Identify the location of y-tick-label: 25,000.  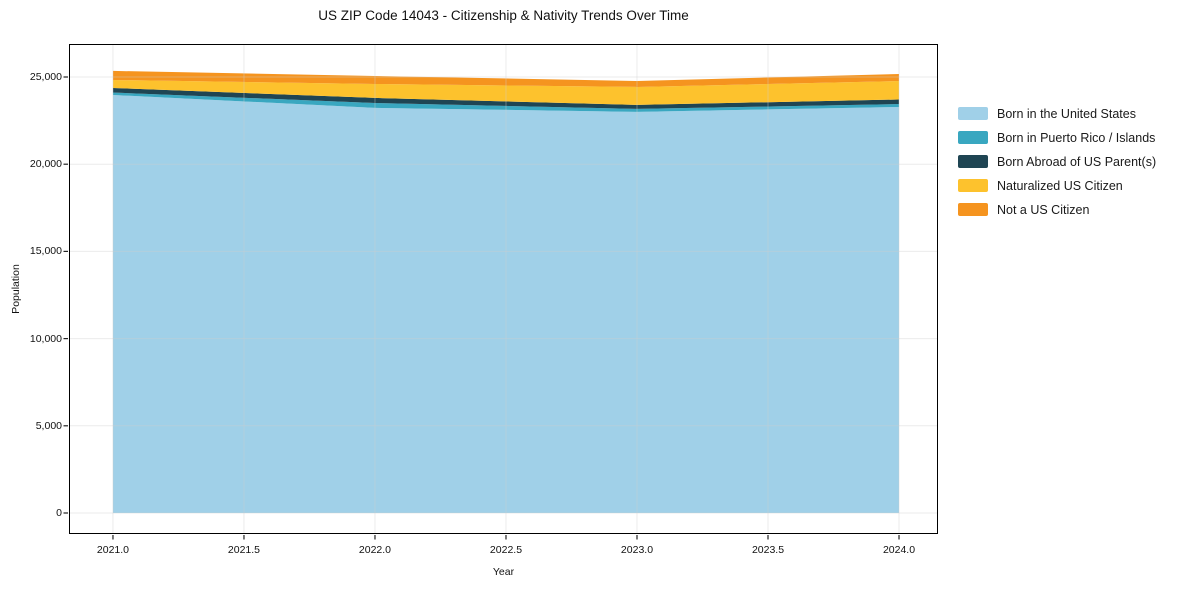
(45, 77).